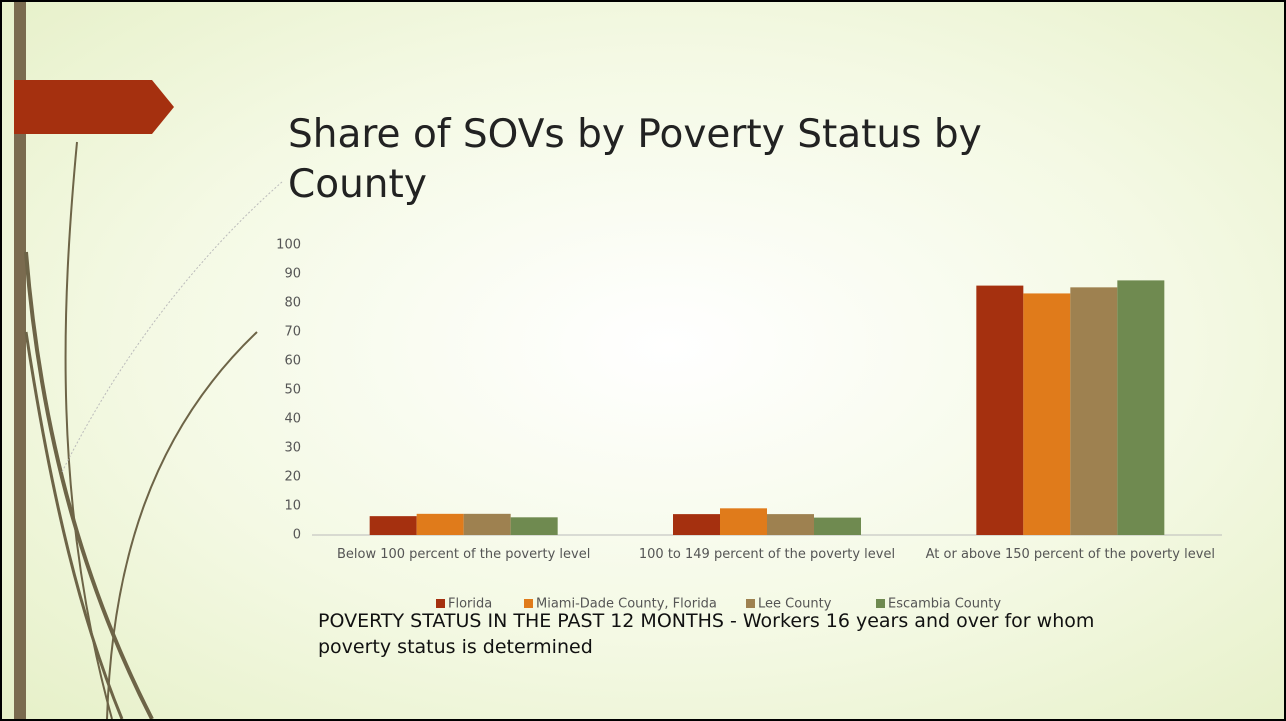 The height and width of the screenshot is (721, 1286). What do you see at coordinates (288, 245) in the screenshot?
I see `y-tick-label: 100` at bounding box center [288, 245].